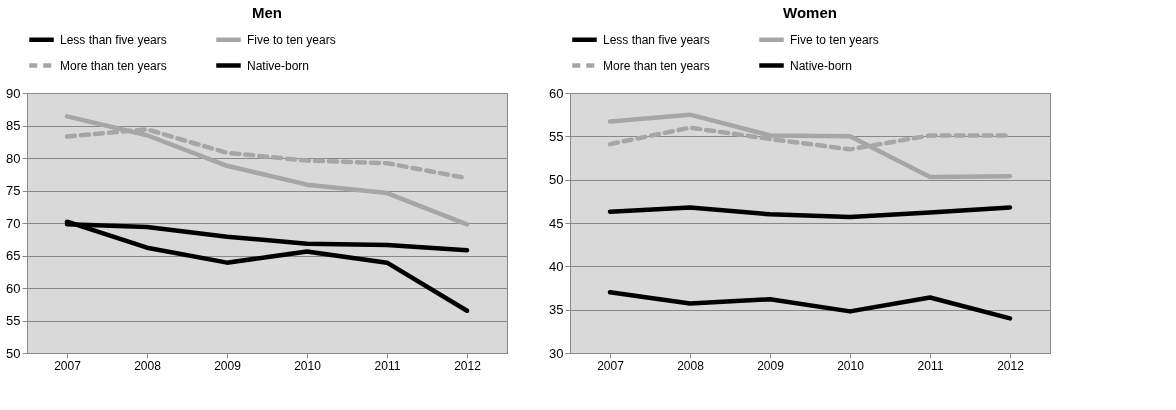 Image resolution: width=1176 pixels, height=410 pixels. I want to click on y-tick-label: 45, so click(556, 223).